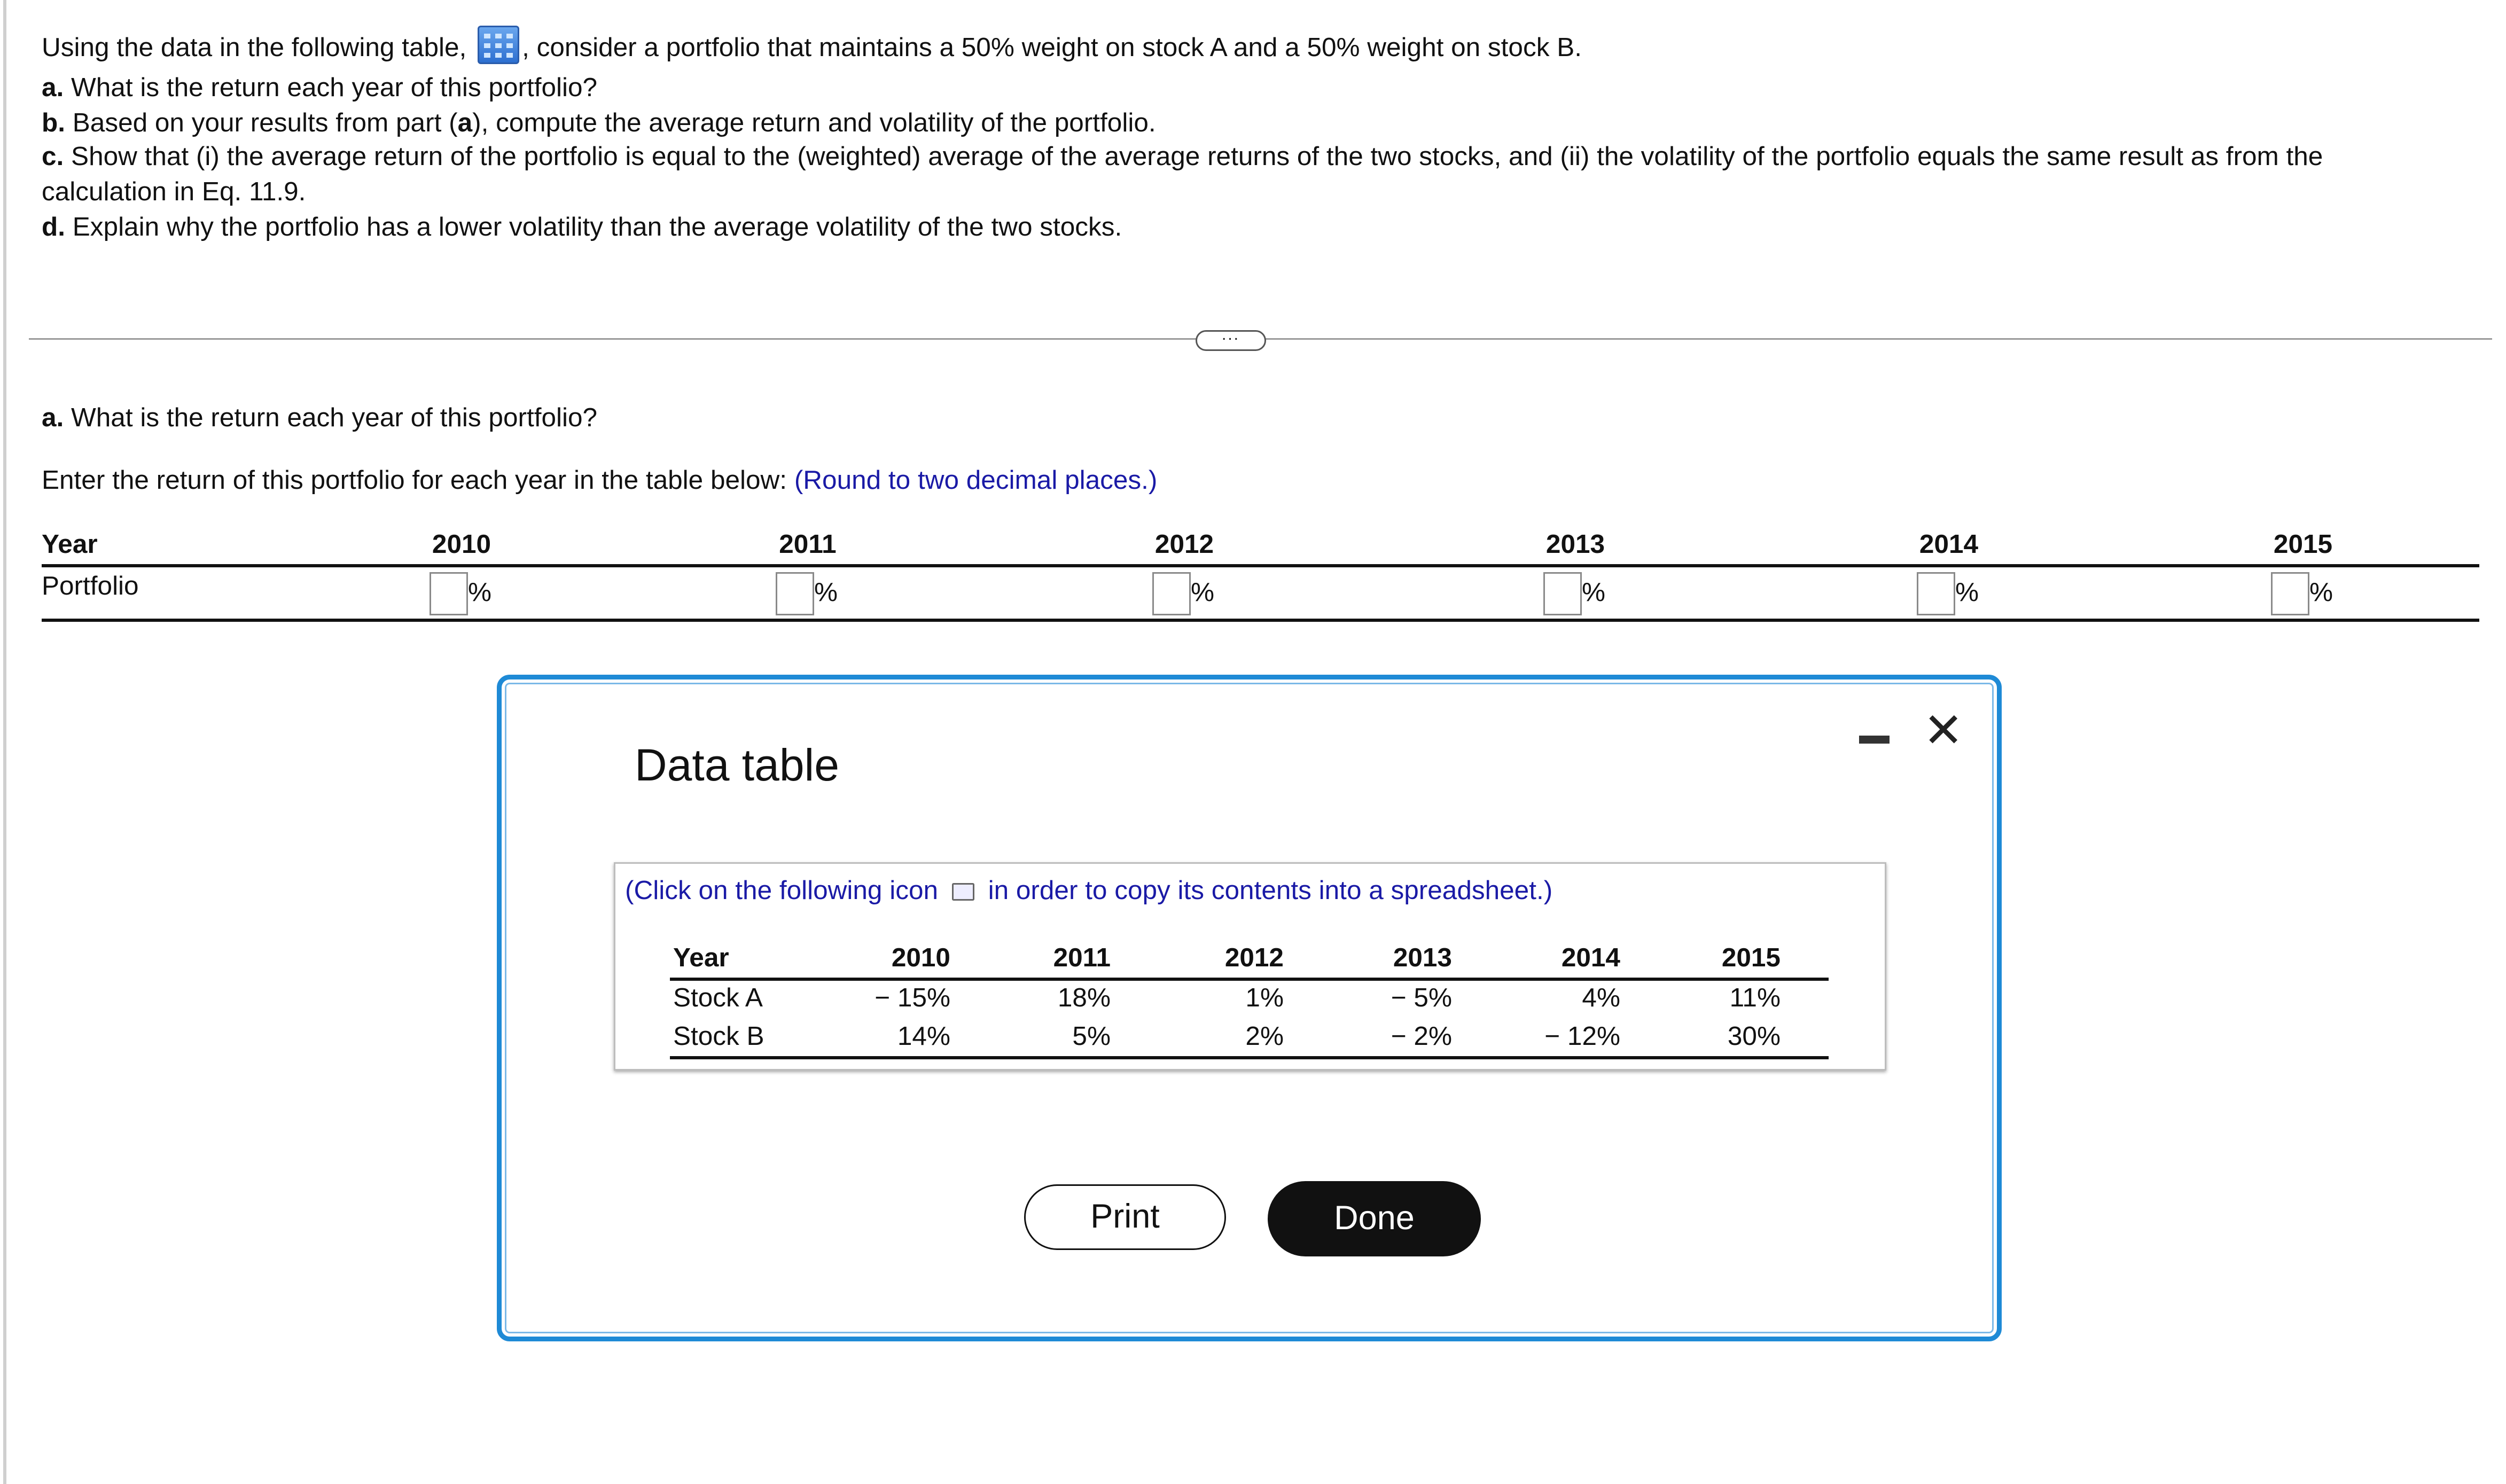  Describe the element at coordinates (1422, 998) in the screenshot. I see `stock-a-return: − 5%` at that location.